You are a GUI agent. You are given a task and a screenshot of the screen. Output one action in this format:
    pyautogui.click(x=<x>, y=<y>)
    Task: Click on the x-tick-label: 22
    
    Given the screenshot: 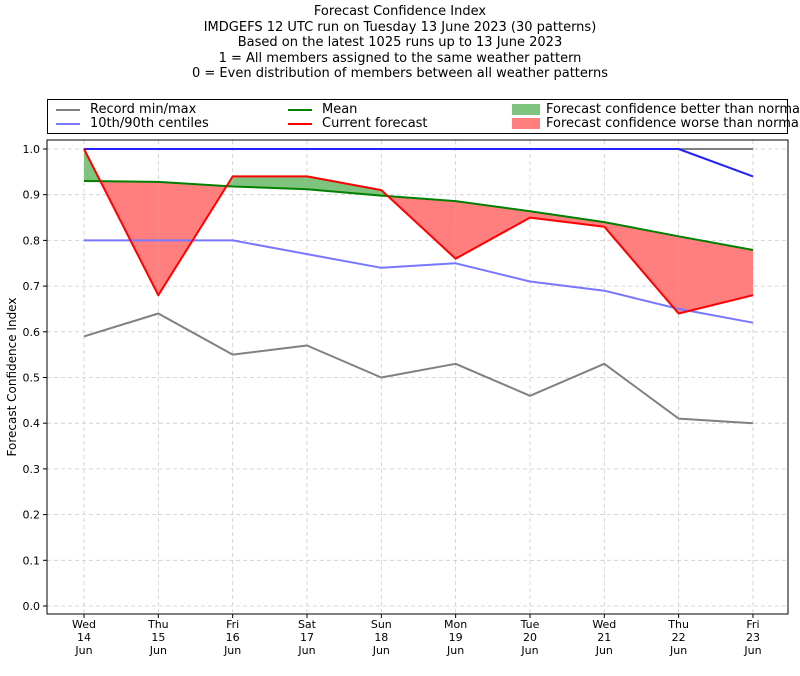 What is the action you would take?
    pyautogui.click(x=679, y=637)
    